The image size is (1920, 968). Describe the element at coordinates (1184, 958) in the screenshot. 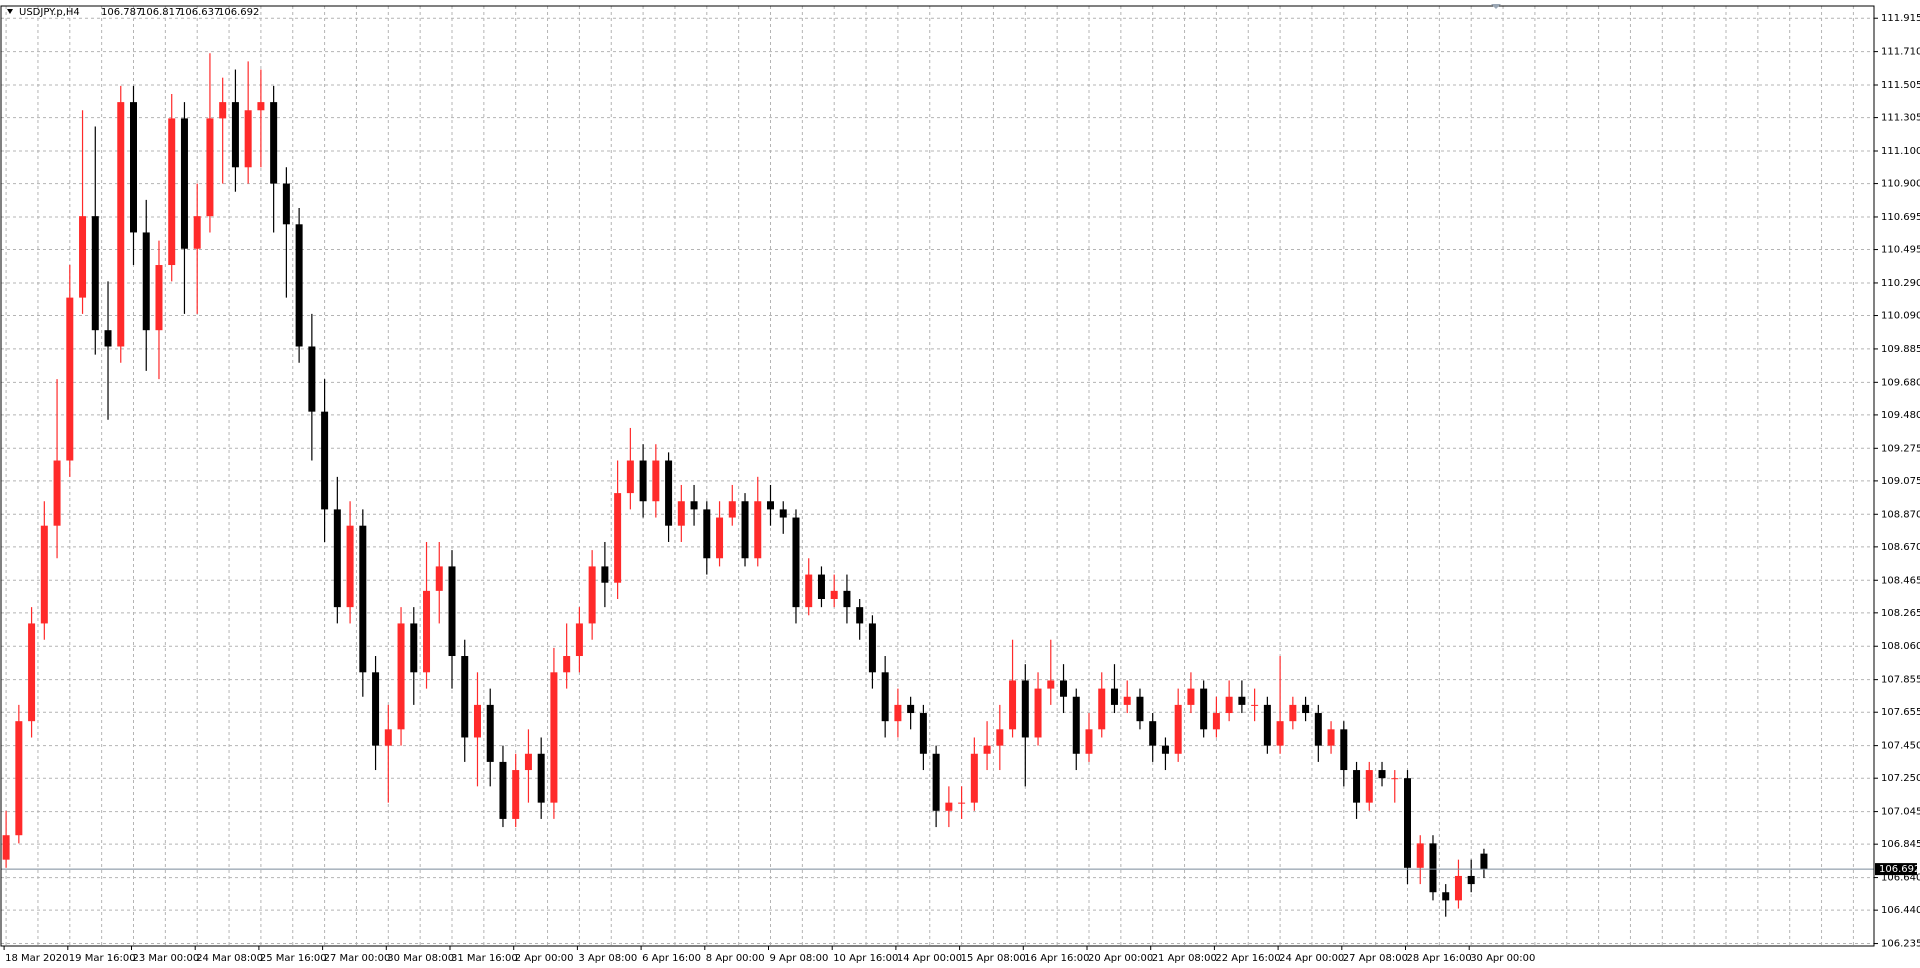

I see `x-tick-label: 21 Apr 08:00` at that location.